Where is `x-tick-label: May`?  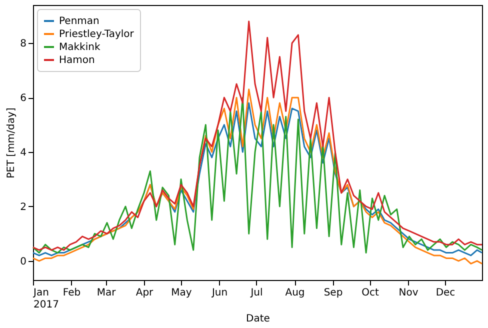 x-tick-label: May is located at coordinates (181, 293).